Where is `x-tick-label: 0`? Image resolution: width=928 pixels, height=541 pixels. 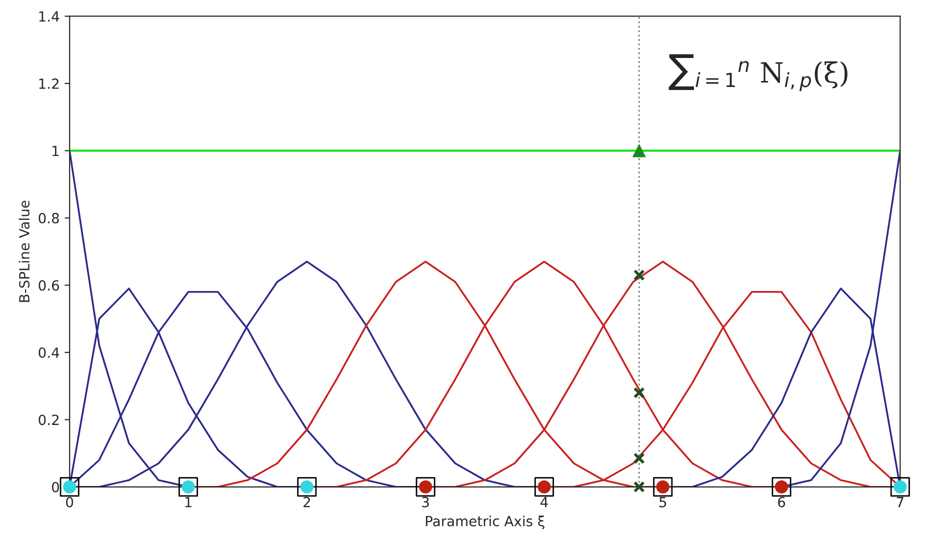
x-tick-label: 0 is located at coordinates (70, 502).